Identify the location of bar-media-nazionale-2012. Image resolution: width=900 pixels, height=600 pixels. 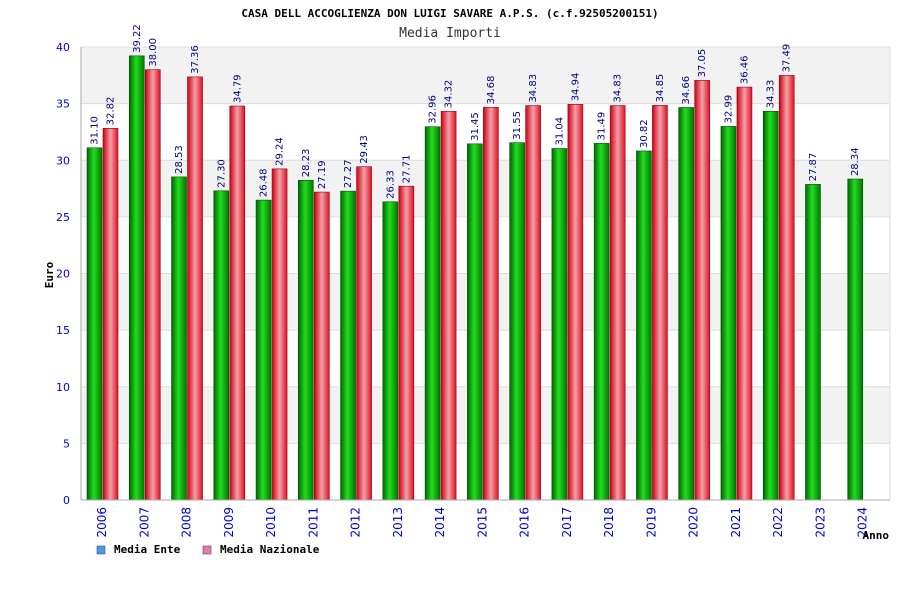
(364, 333).